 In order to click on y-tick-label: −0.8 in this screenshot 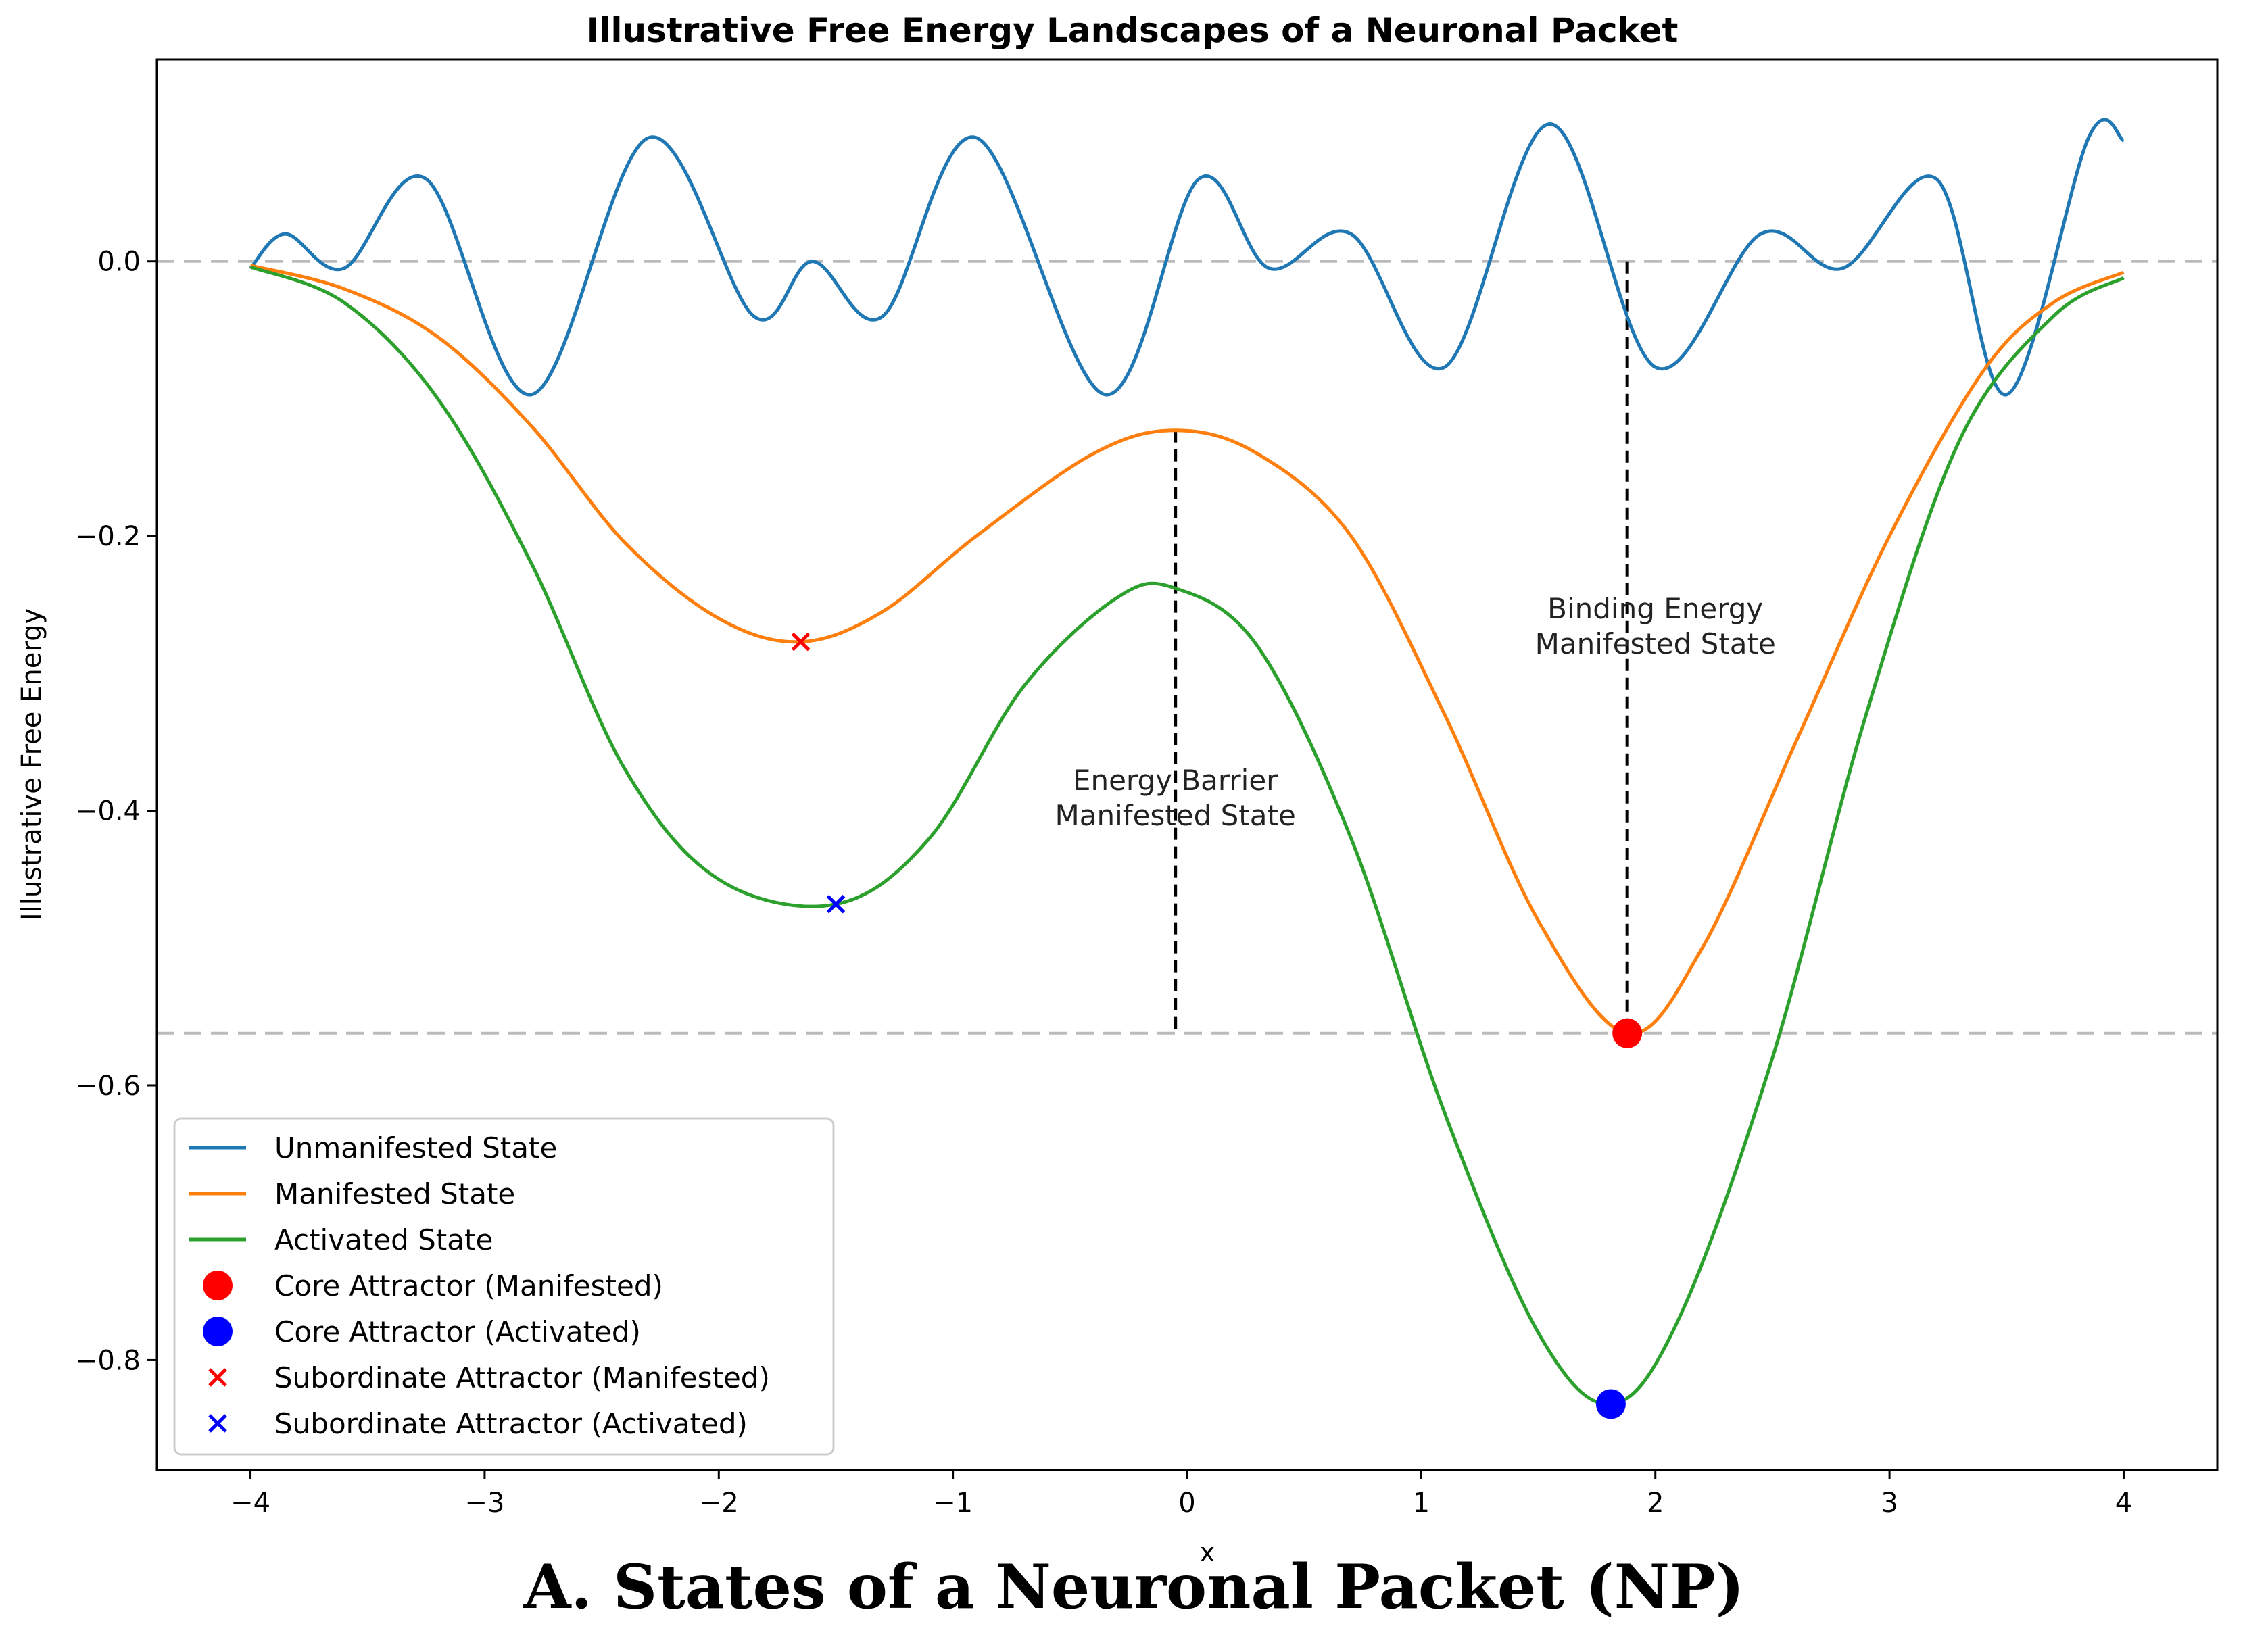, I will do `click(108, 1360)`.